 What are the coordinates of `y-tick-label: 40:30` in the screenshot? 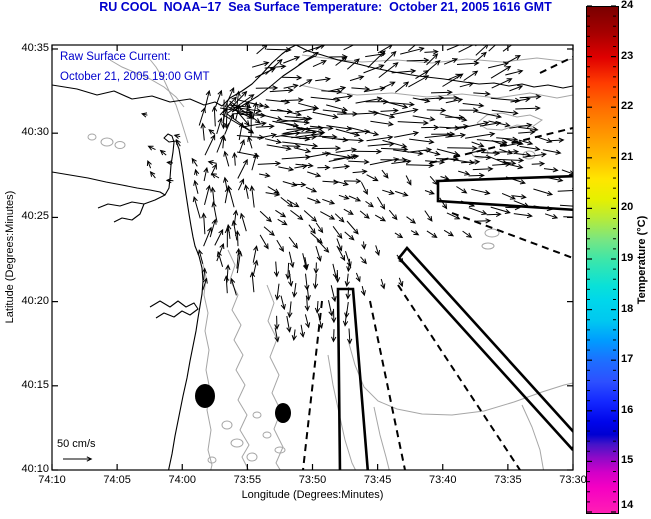 It's located at (35, 132).